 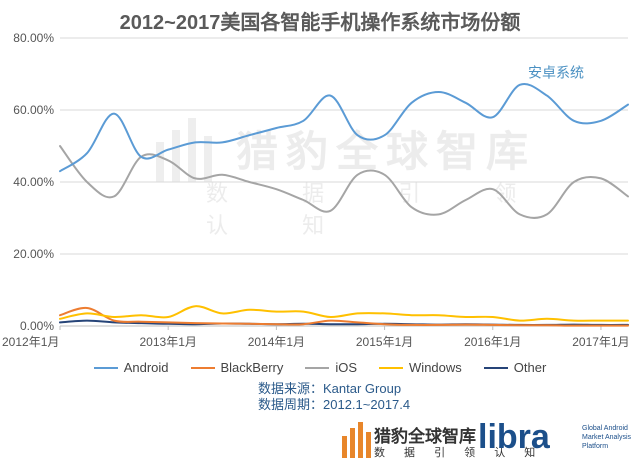 I want to click on series-line-windows, so click(x=344, y=313).